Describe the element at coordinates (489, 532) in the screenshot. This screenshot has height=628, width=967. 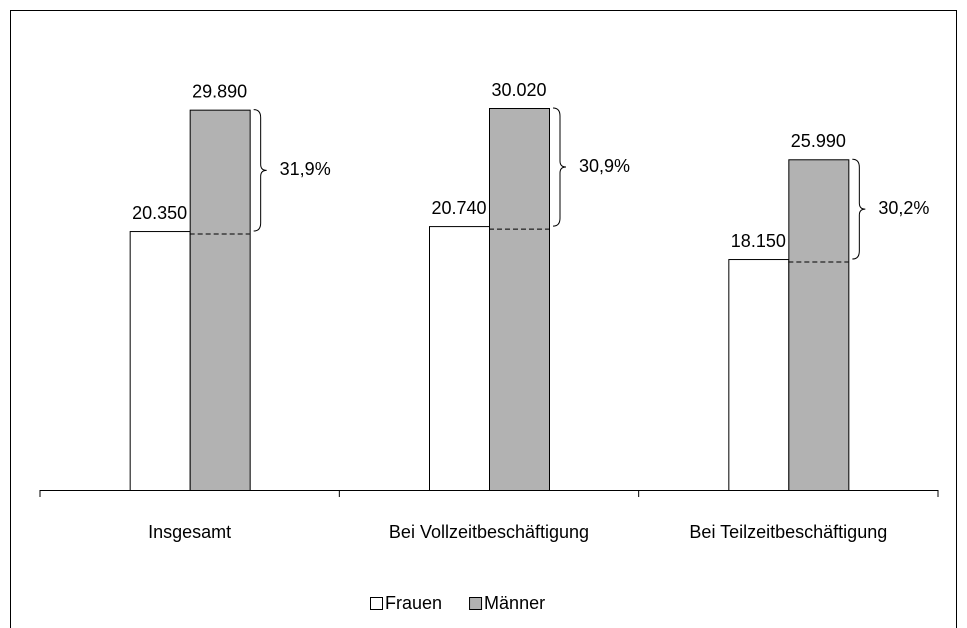
I see `x-tick-label: Bei Vollzeitbeschäftigung` at that location.